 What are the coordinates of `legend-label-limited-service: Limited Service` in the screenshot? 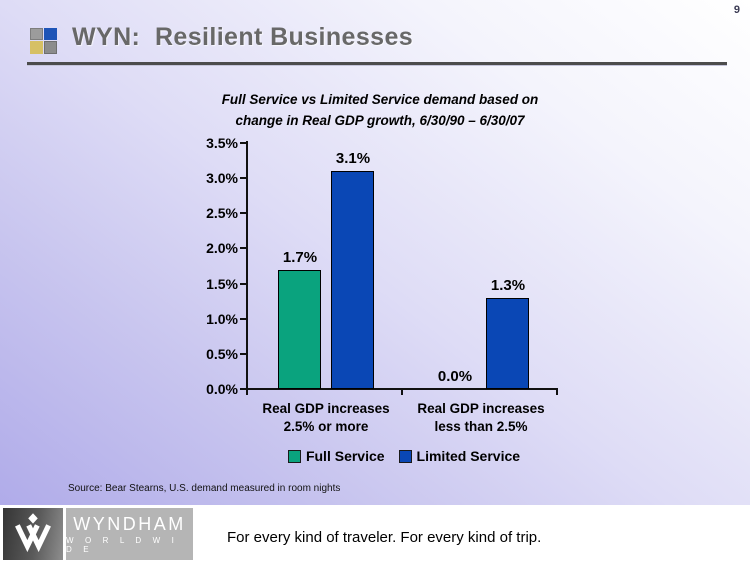 It's located at (468, 456).